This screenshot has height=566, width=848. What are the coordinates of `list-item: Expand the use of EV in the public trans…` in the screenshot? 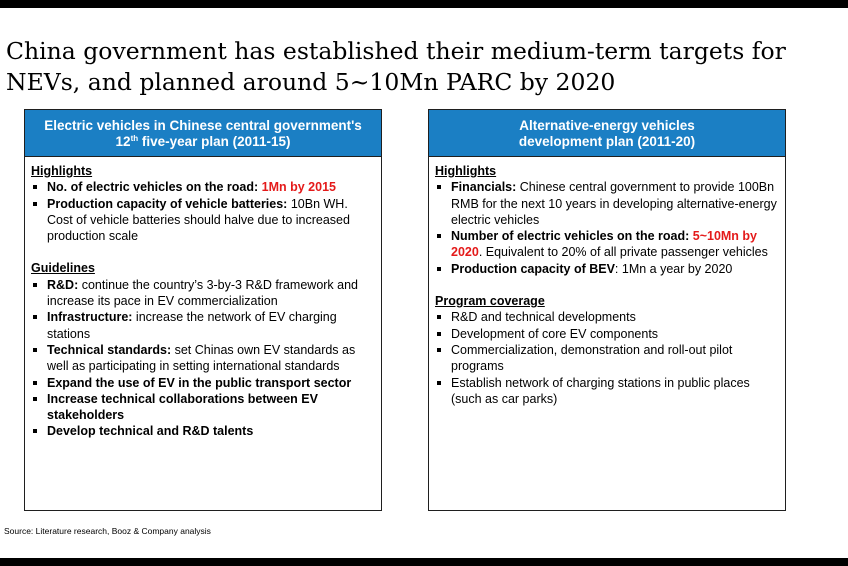 It's located at (203, 383).